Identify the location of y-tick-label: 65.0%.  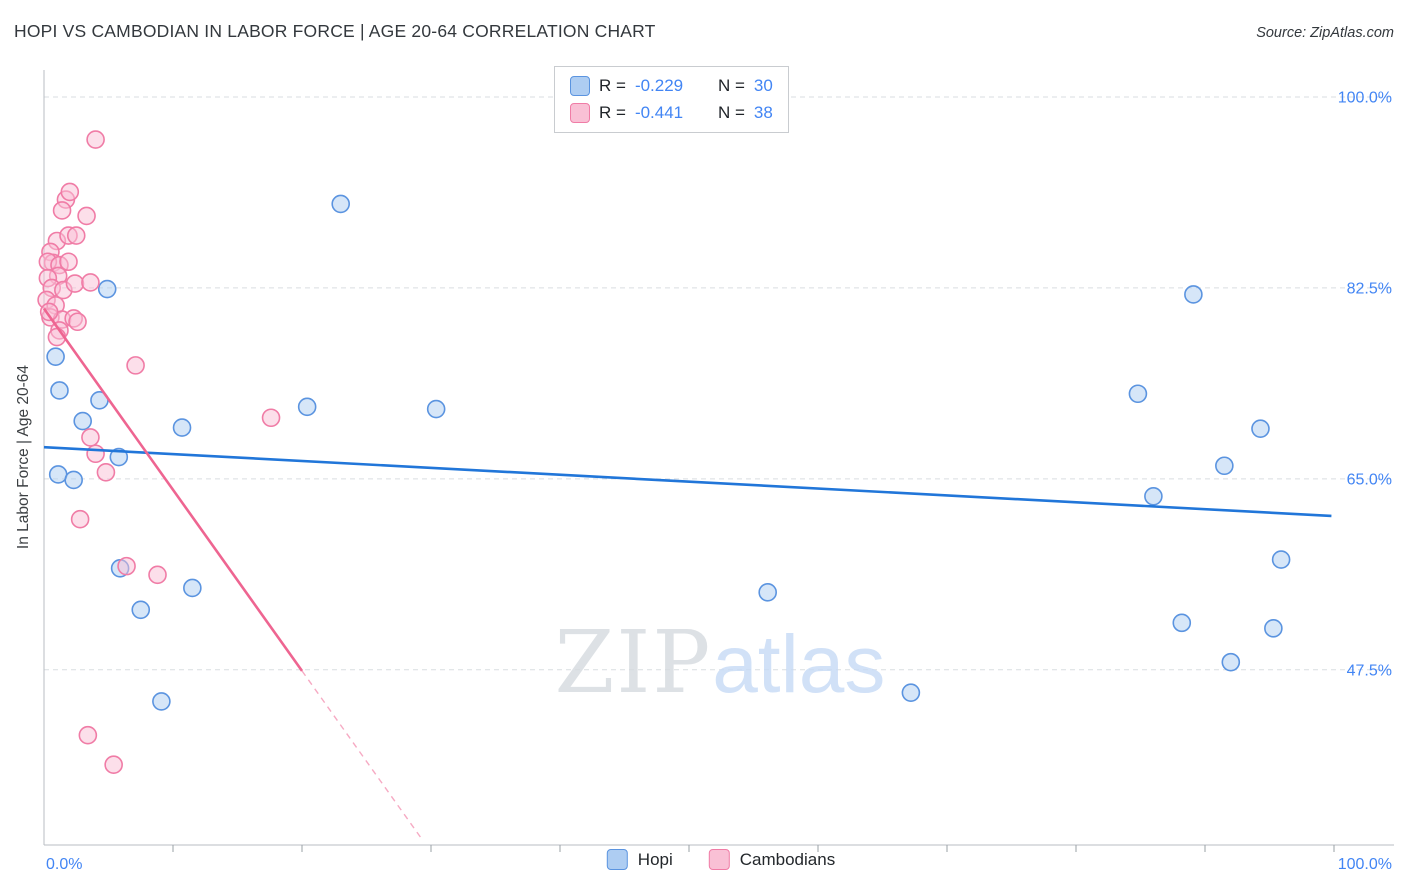
(1369, 479).